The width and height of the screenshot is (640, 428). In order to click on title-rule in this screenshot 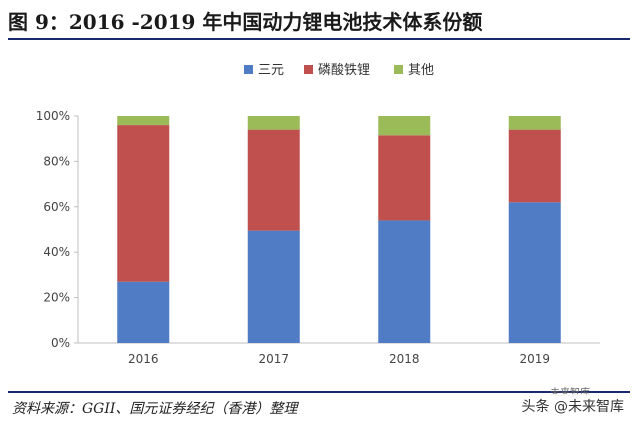, I will do `click(319, 39)`.